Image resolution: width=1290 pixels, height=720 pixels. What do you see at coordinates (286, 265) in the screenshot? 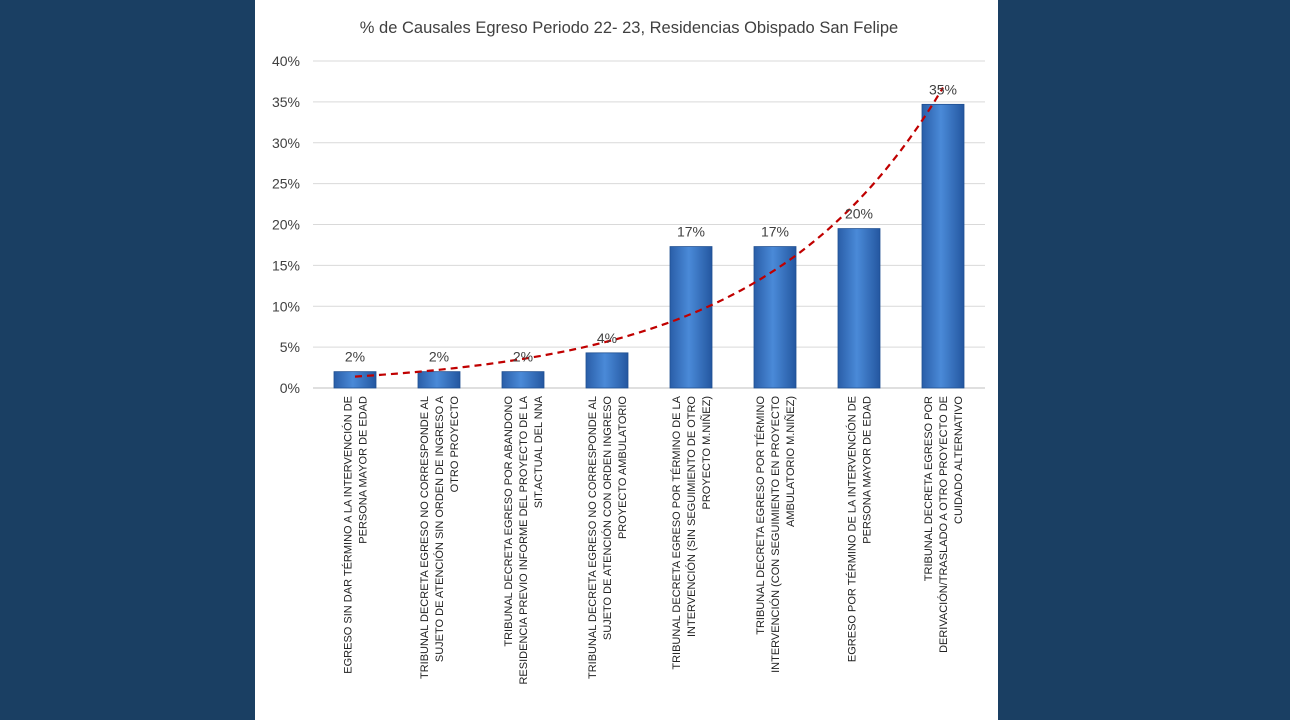
I see `y-tick-label: 15%` at bounding box center [286, 265].